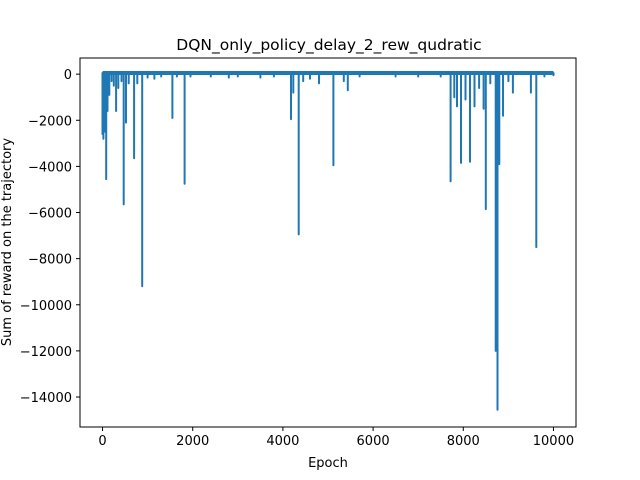 The width and height of the screenshot is (640, 480). I want to click on y-tick-label: 0, so click(68, 75).